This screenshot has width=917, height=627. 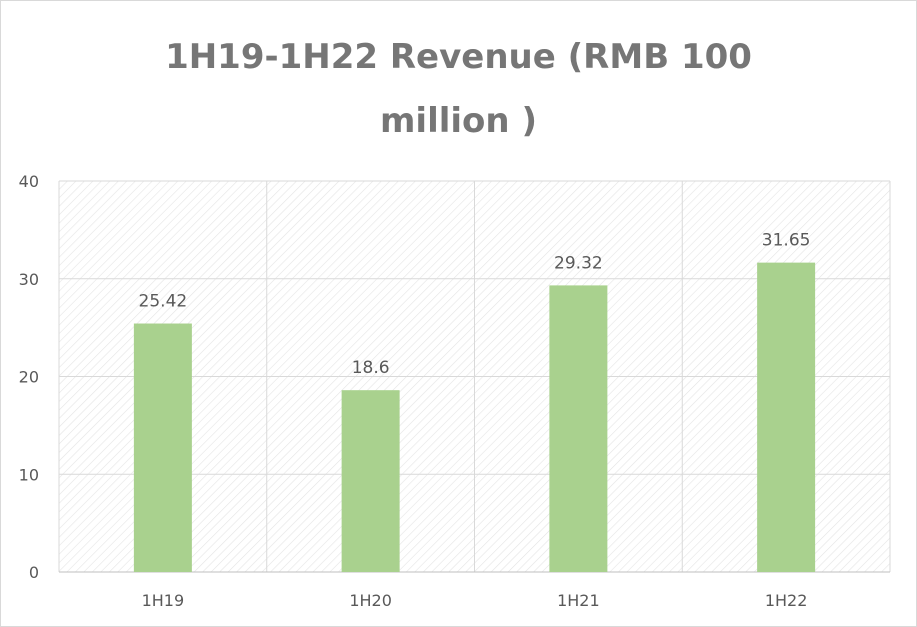 What do you see at coordinates (162, 447) in the screenshot?
I see `bar-1H19` at bounding box center [162, 447].